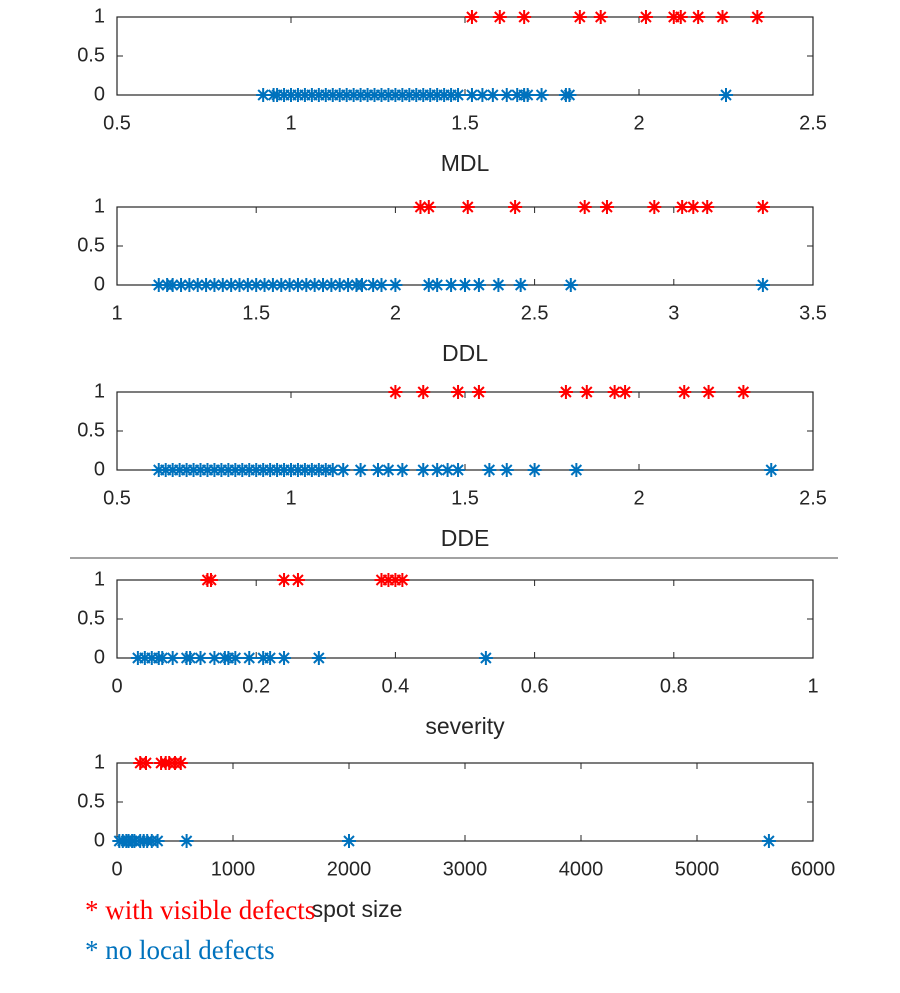 Image resolution: width=900 pixels, height=993 pixels. What do you see at coordinates (465, 869) in the screenshot?
I see `x-tick-label: 3000` at bounding box center [465, 869].